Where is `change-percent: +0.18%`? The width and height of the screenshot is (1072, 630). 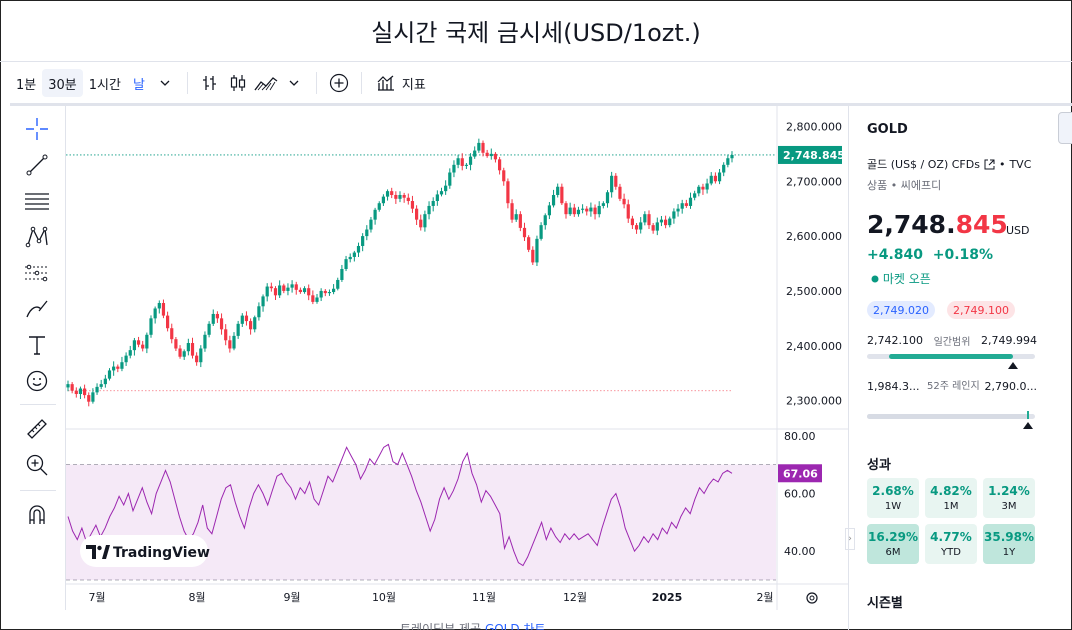
change-percent: +0.18% is located at coordinates (963, 255).